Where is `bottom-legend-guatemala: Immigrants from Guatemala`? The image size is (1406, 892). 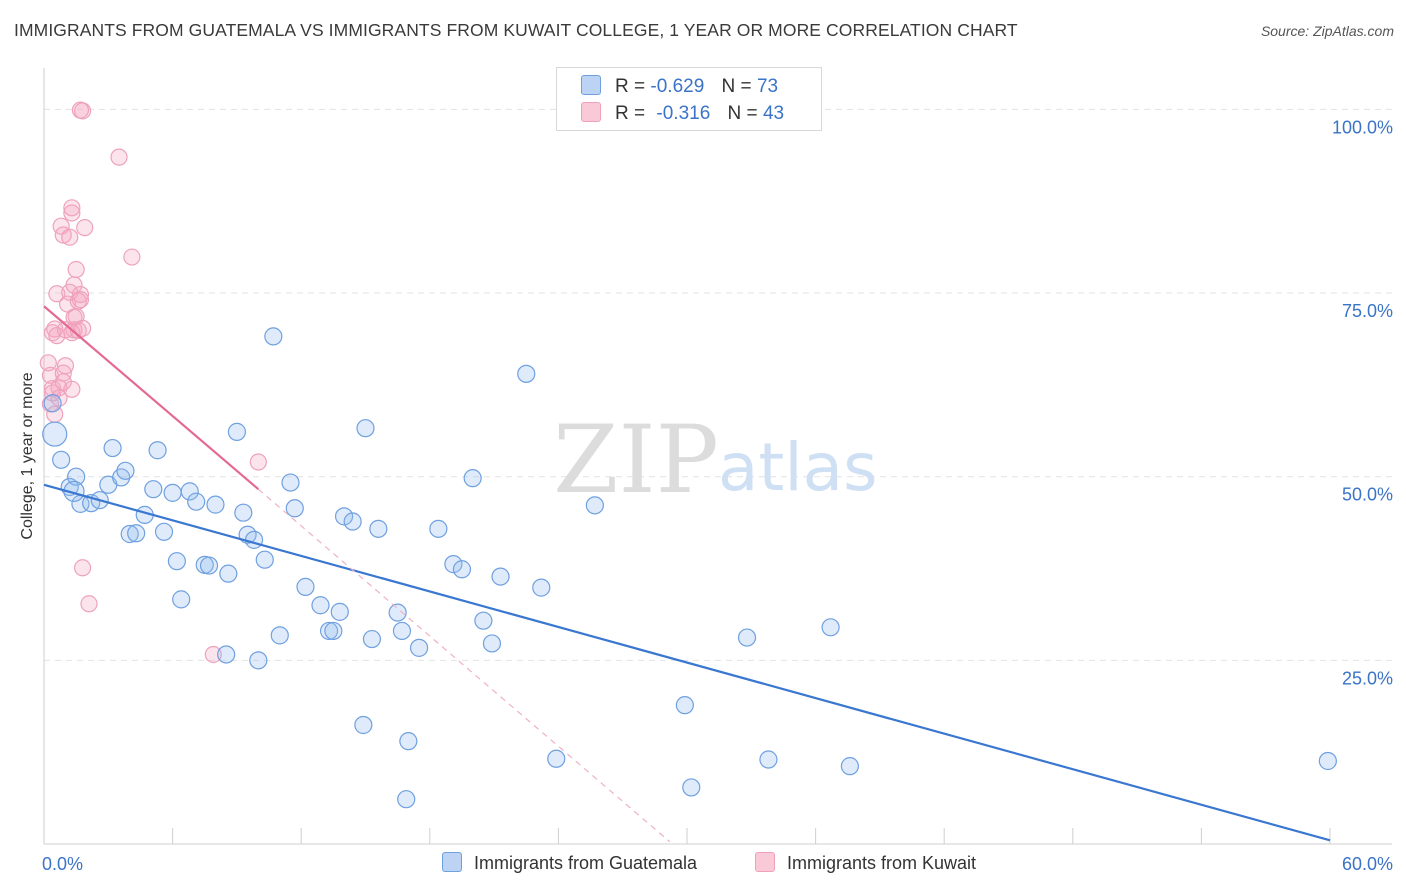
bottom-legend-guatemala: Immigrants from Guatemala is located at coordinates (569, 863).